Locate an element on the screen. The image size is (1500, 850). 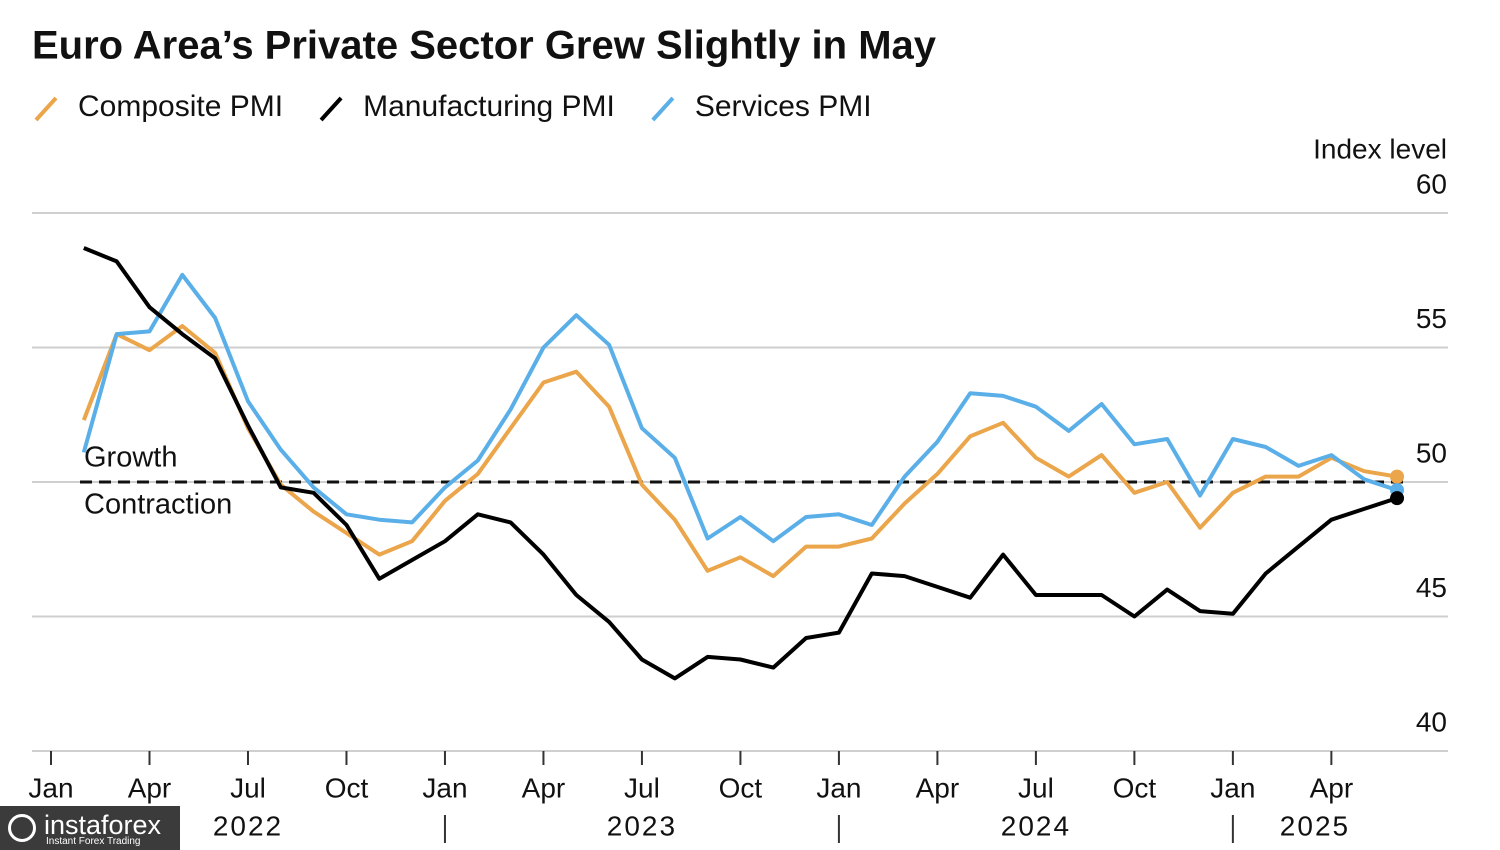
watermark-icon is located at coordinates (22, 828).